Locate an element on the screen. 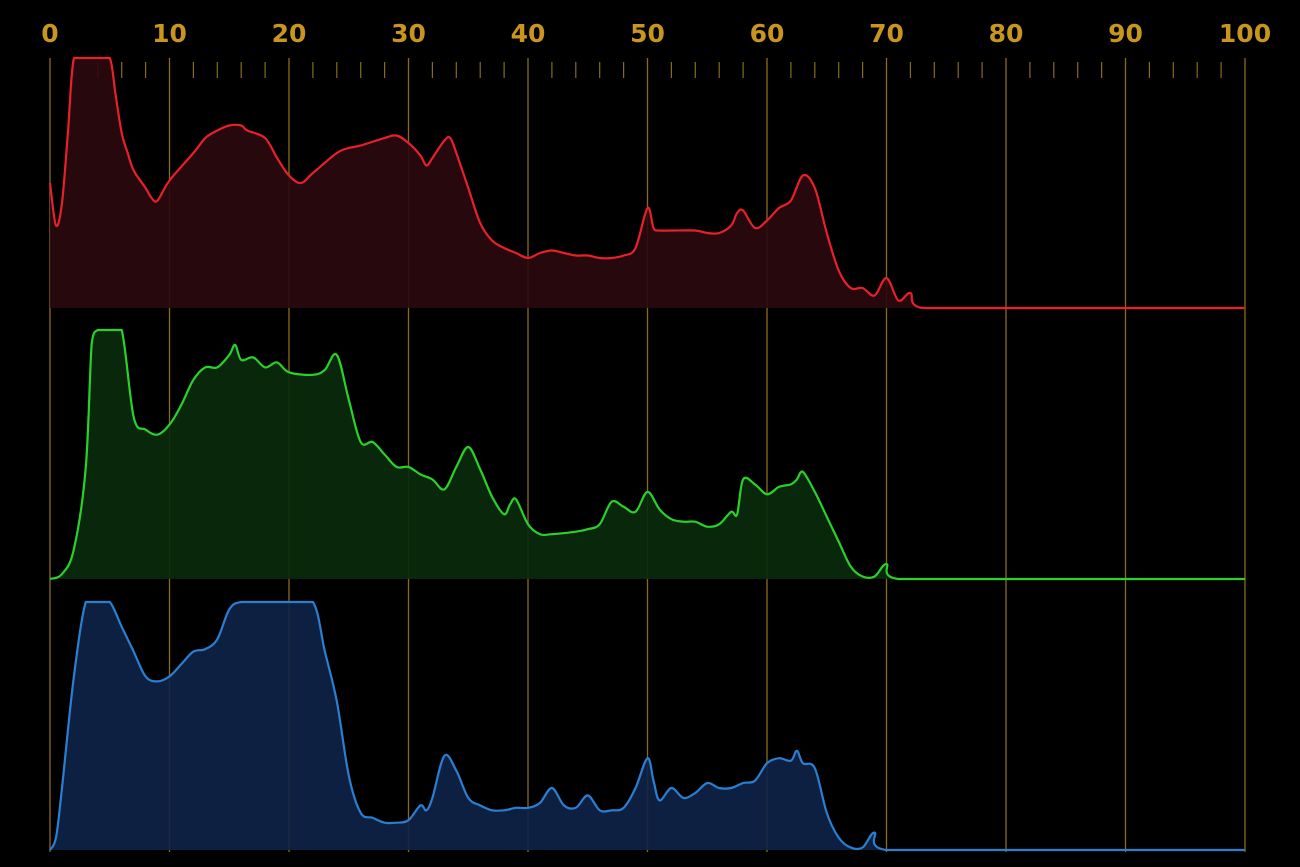  x-tick-label: 10 is located at coordinates (169, 33).